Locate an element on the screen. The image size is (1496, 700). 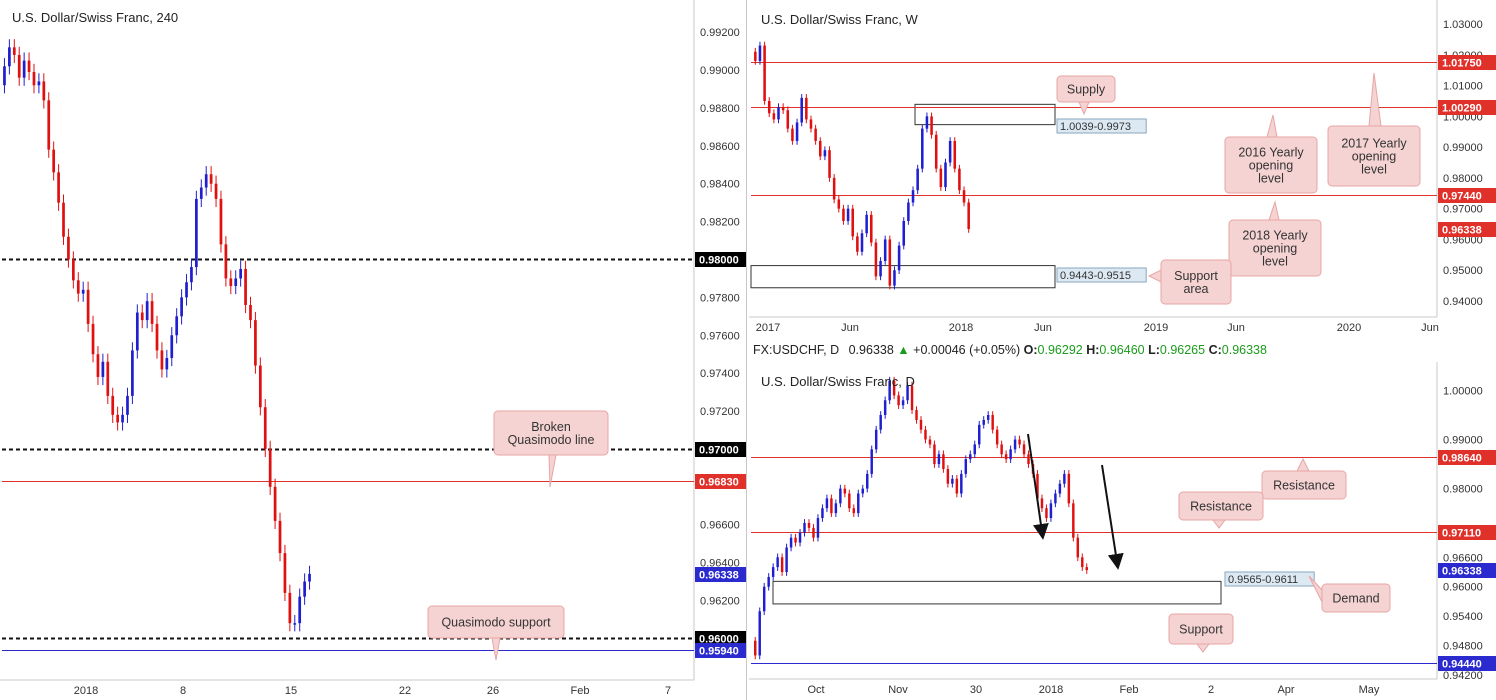
h4-annotation-text: Broken is located at coordinates (551, 427).